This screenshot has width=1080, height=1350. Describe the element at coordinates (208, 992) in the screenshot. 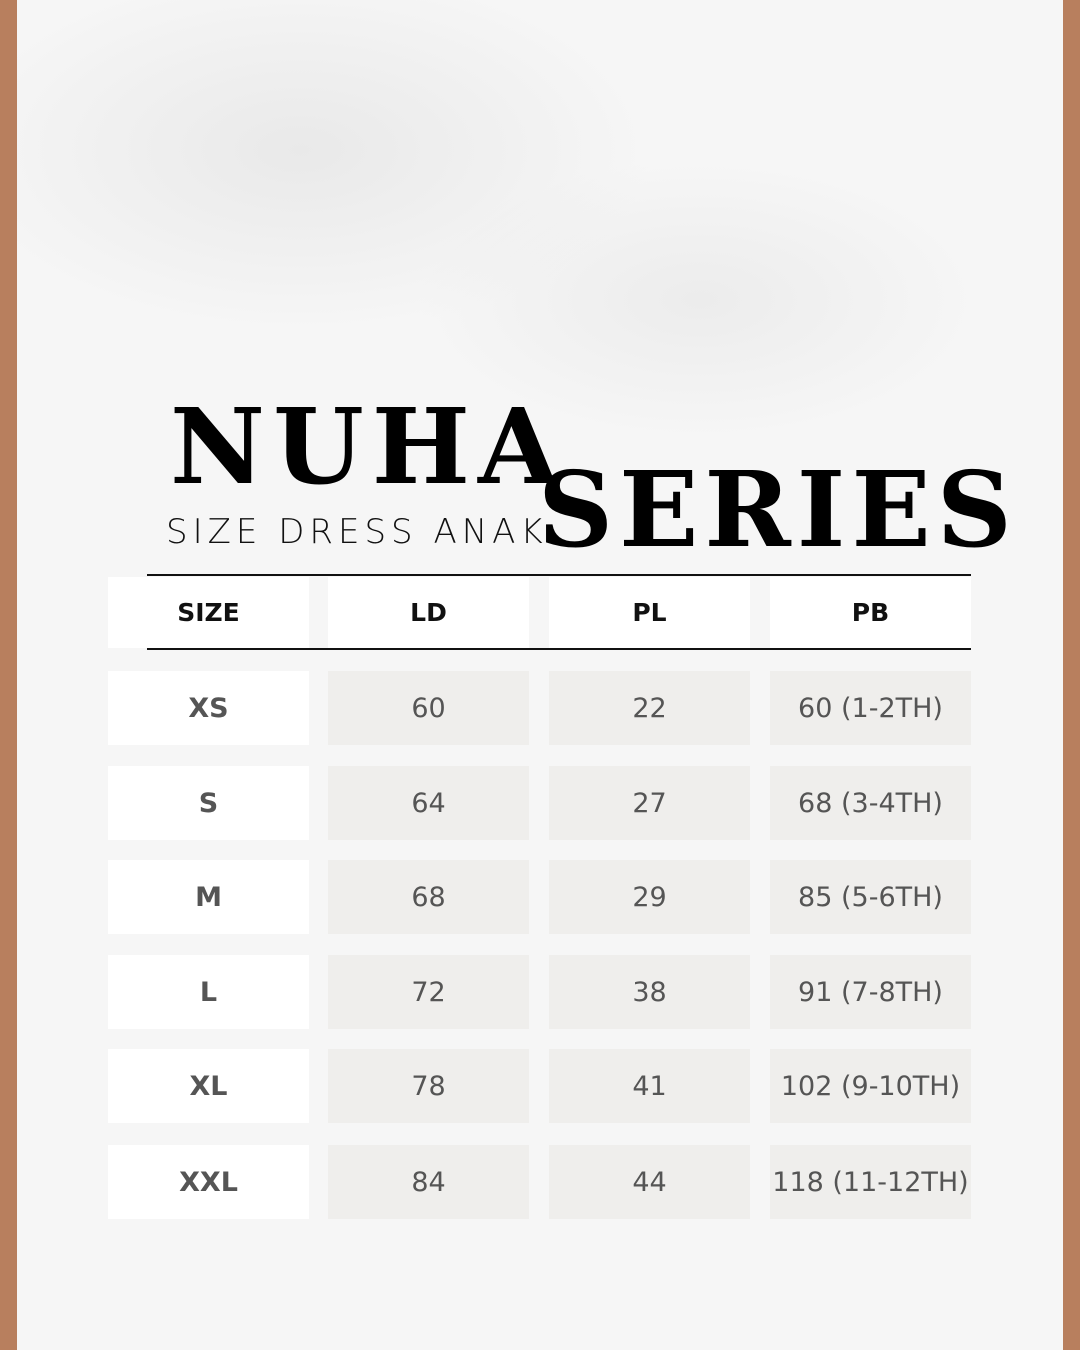

I see `size-cell: L` at that location.